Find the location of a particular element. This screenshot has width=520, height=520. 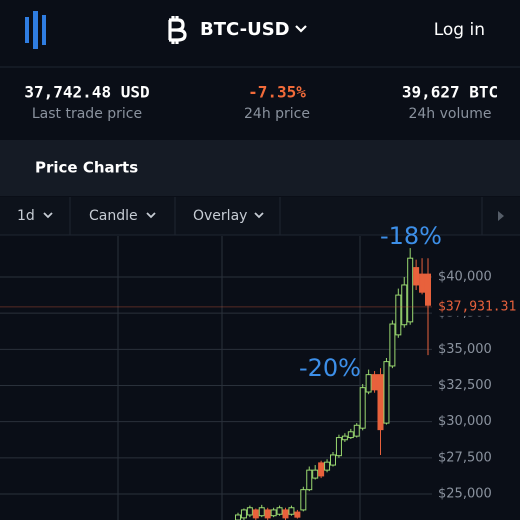

login-button: Log in is located at coordinates (459, 30).